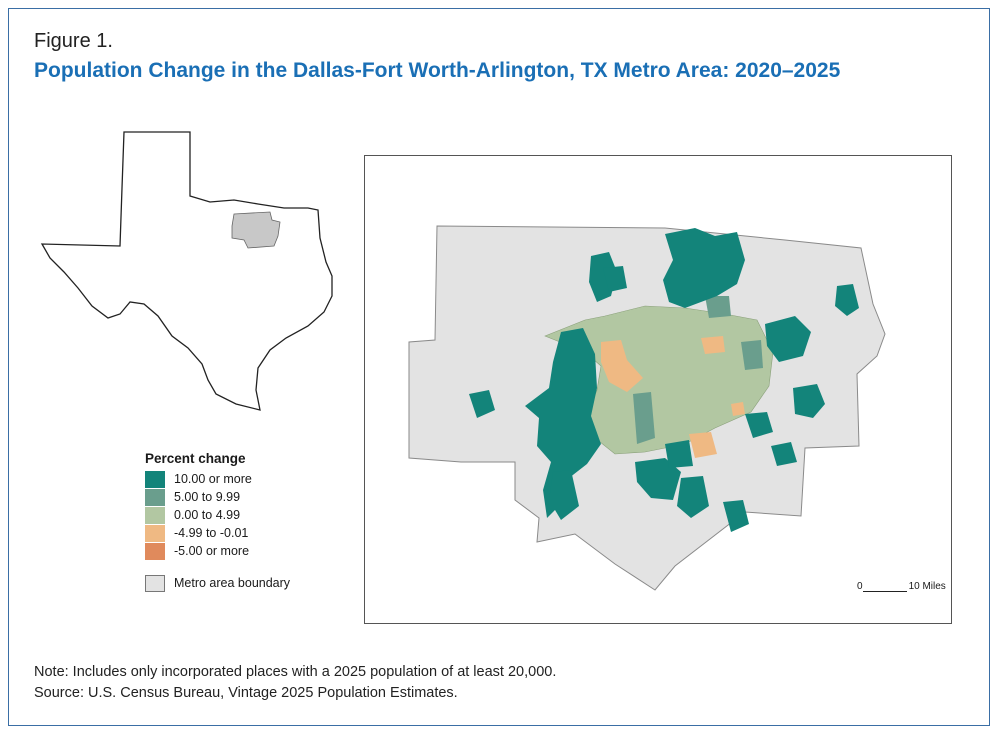 The image size is (1000, 736). I want to click on places-decline-b, so click(713, 345).